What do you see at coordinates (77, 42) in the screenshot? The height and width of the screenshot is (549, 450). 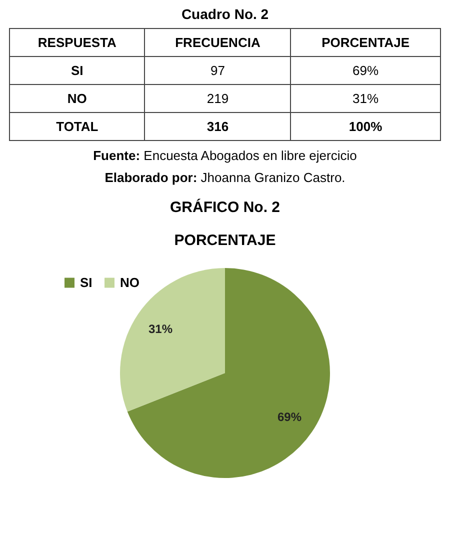 I see `text: RESPUESTA` at bounding box center [77, 42].